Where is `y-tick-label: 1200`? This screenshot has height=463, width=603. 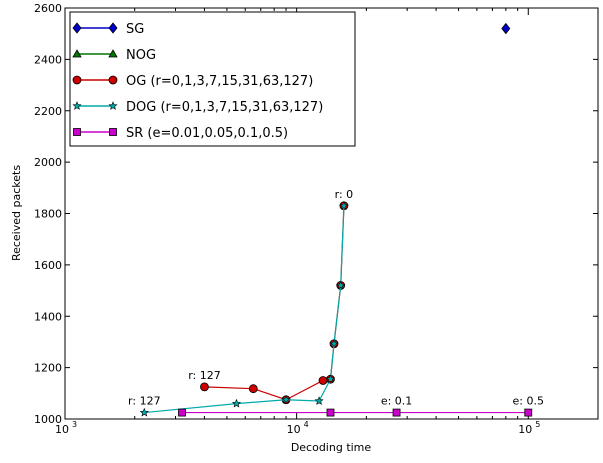
y-tick-label: 1200 is located at coordinates (48, 368).